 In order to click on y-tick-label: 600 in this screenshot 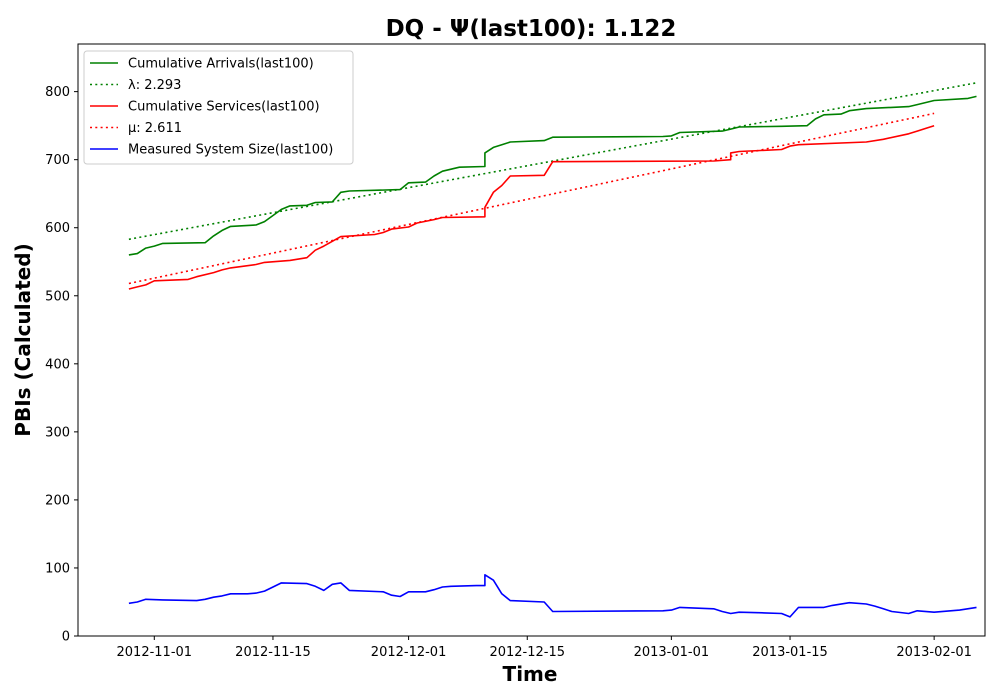, I will do `click(57, 228)`.